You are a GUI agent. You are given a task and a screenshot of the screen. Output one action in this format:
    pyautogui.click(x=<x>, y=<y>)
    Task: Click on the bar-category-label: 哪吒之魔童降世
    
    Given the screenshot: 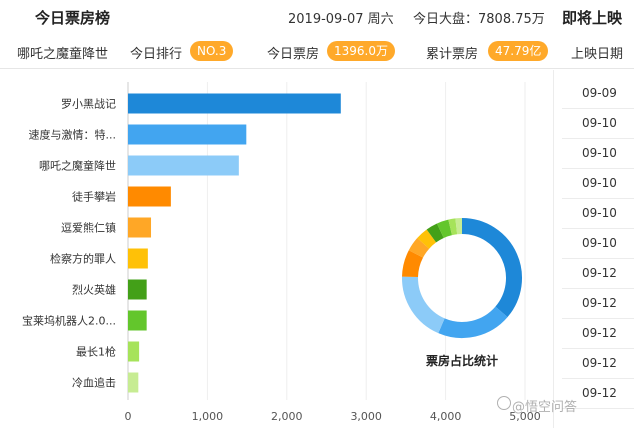 What is the action you would take?
    pyautogui.click(x=77, y=166)
    